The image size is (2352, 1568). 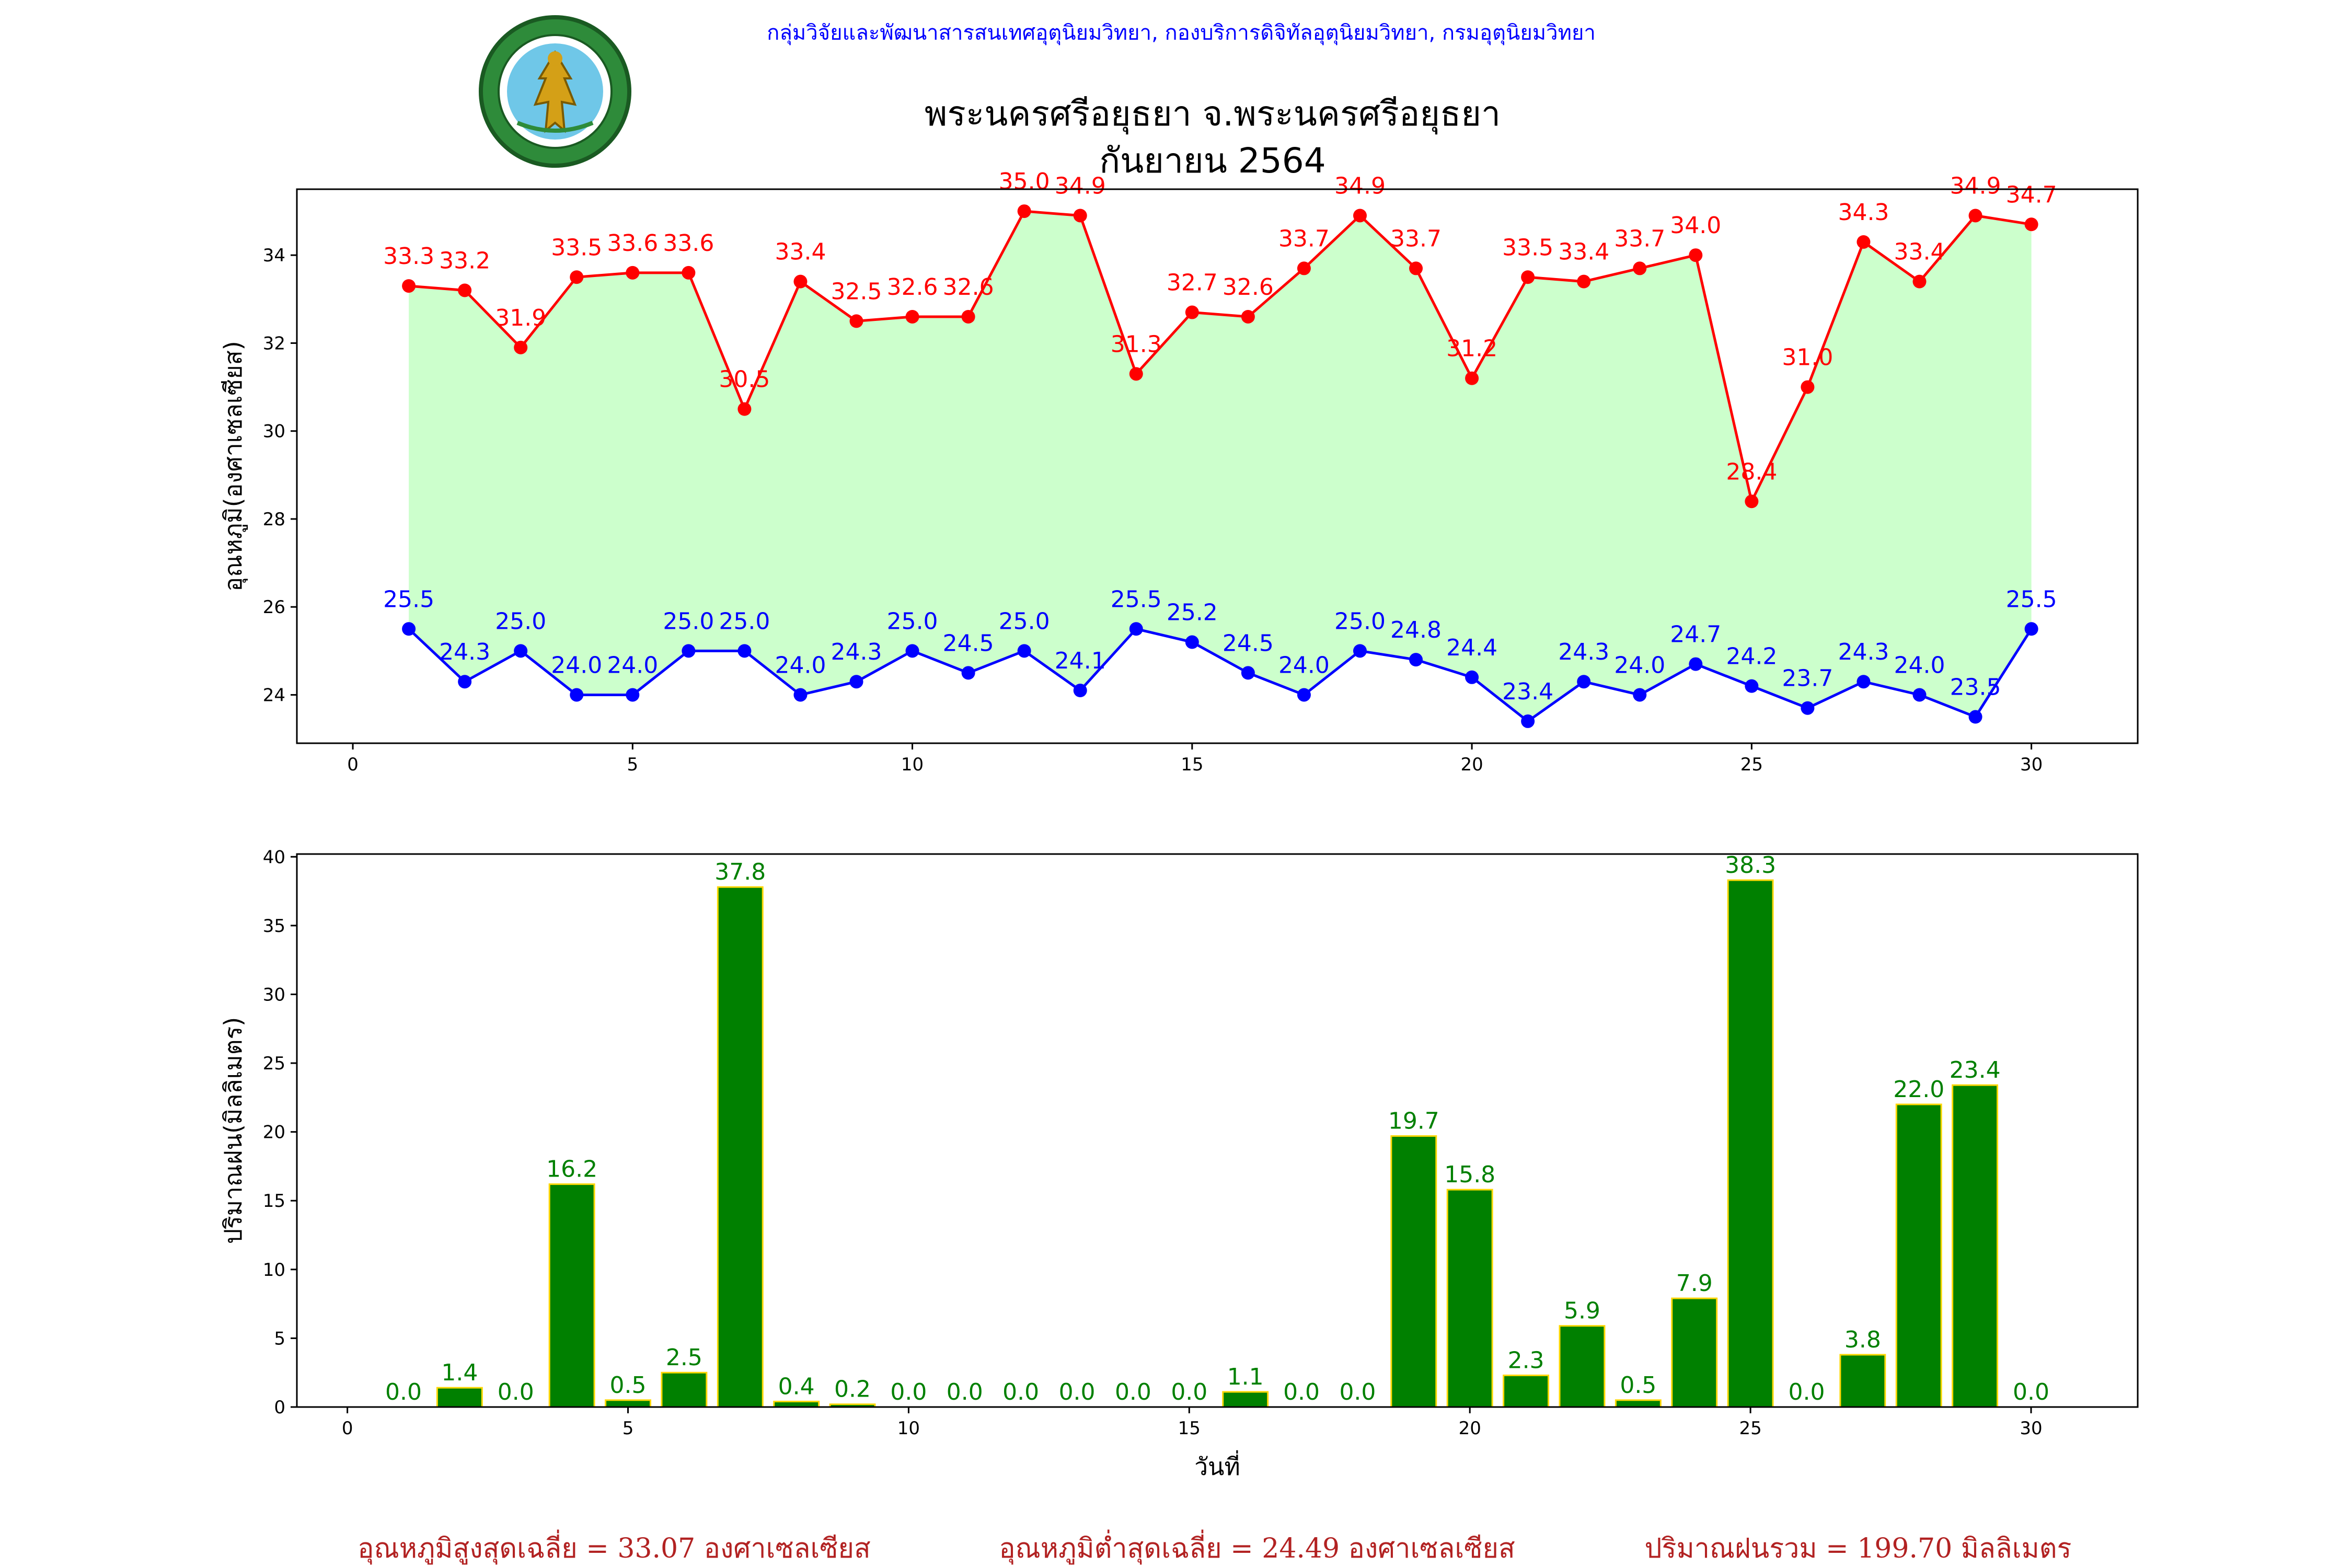 I want to click on rainfall-label: 5.9, so click(x=1582, y=1311).